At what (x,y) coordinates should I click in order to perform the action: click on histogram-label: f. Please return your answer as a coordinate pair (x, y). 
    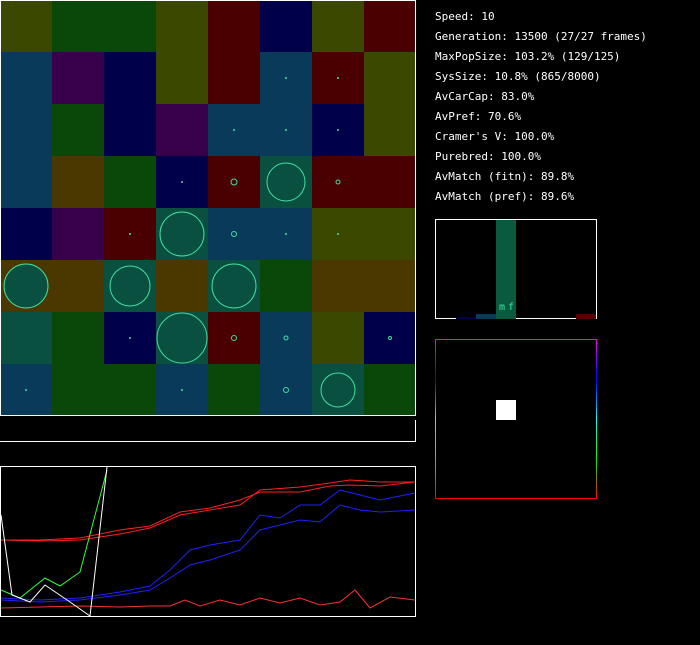
    Looking at the image, I should click on (511, 307).